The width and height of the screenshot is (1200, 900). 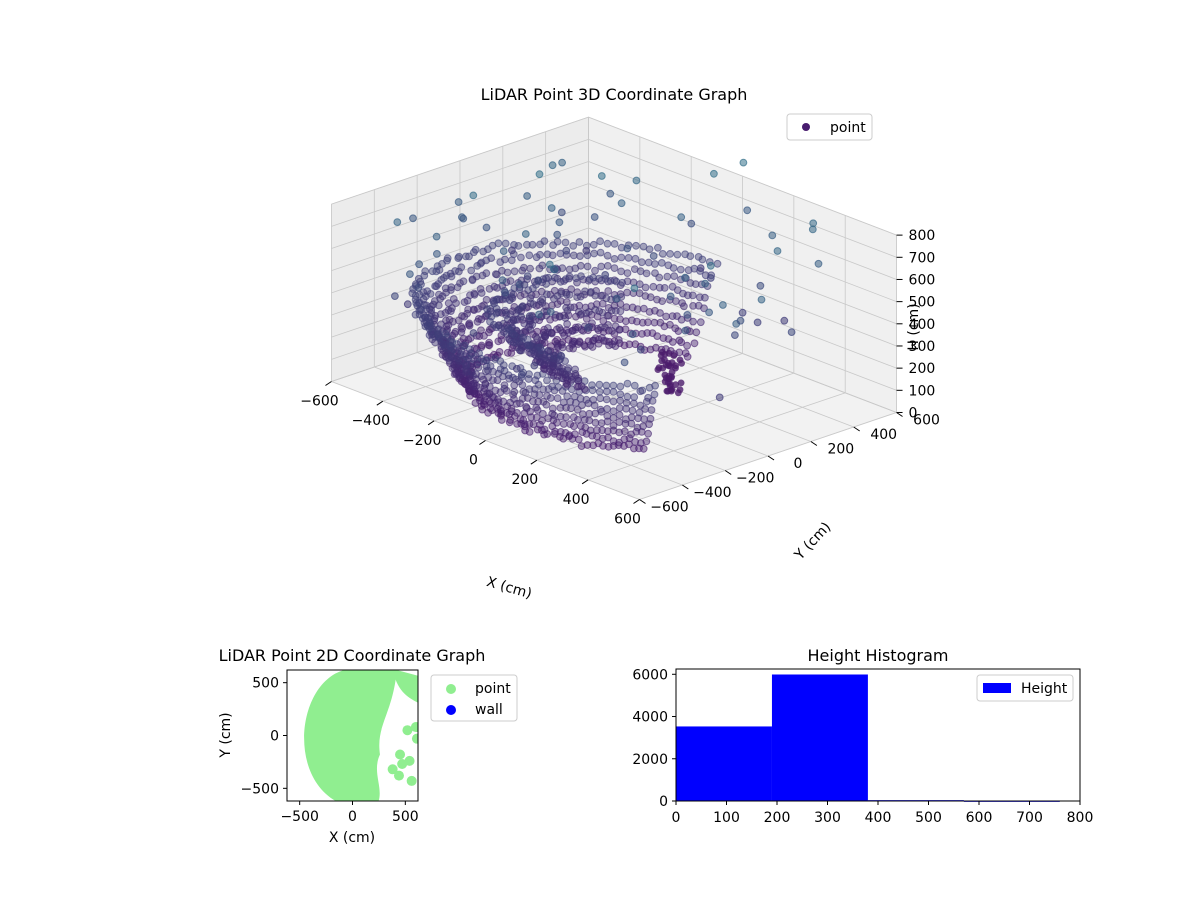 What do you see at coordinates (922, 303) in the screenshot?
I see `z-tick-label-3d: 500` at bounding box center [922, 303].